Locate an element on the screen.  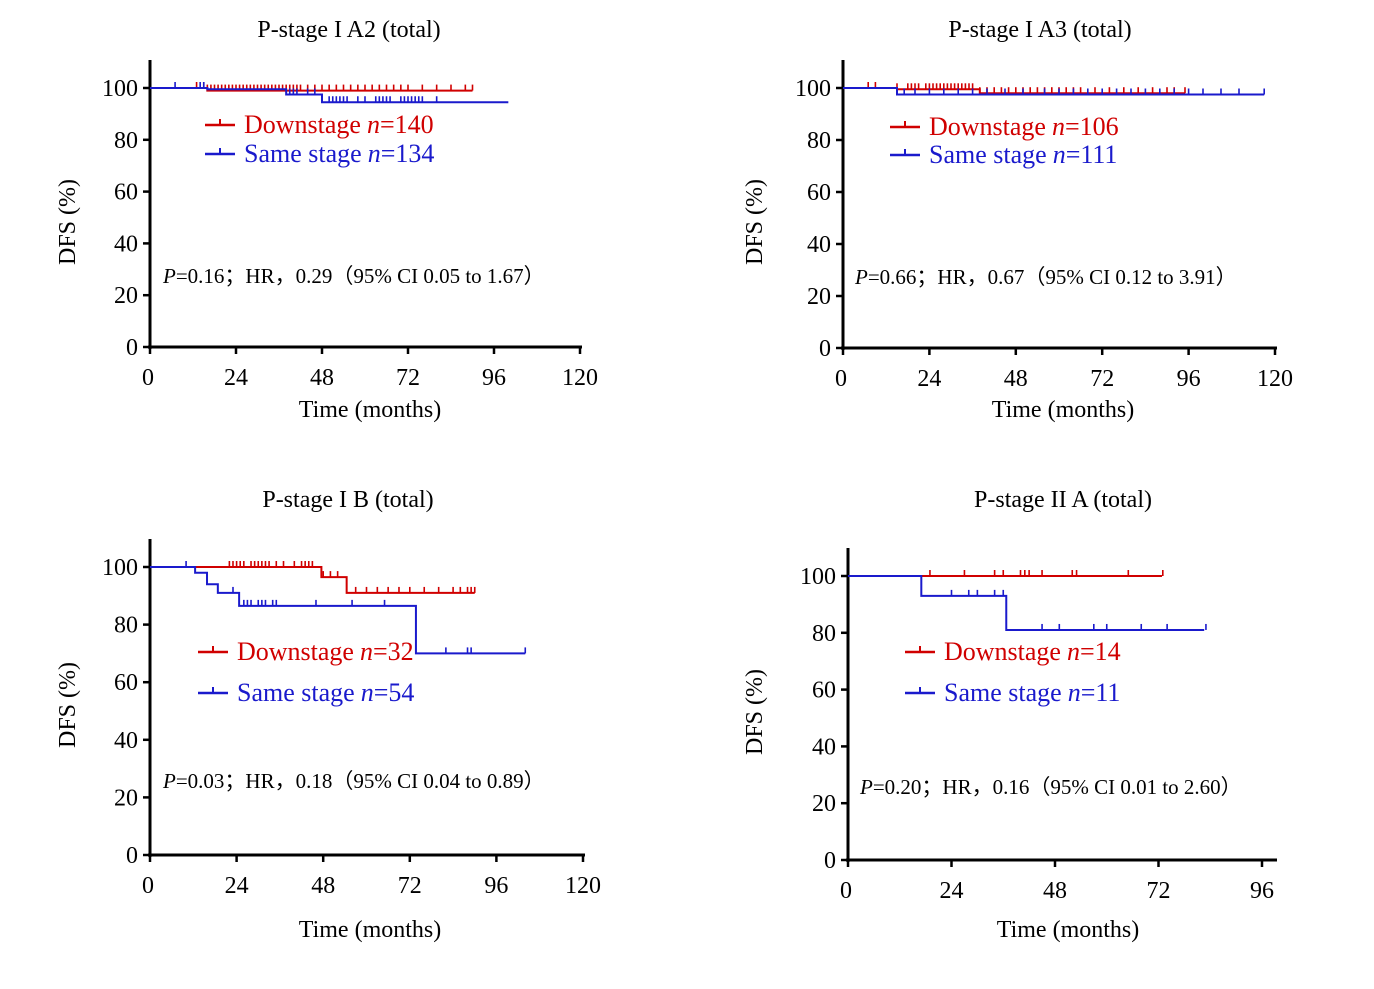
p-hr-text: =0.16；HR，0.29（95% CI 0.05 to 1.67） is located at coordinates (360, 276).